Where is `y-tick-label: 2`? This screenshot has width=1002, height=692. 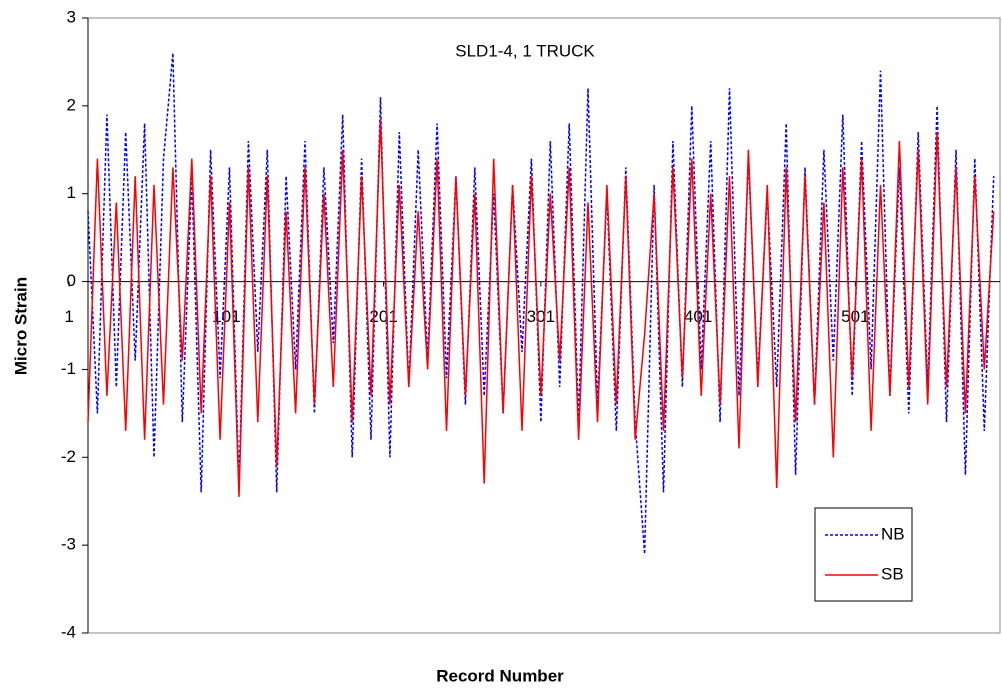 y-tick-label: 2 is located at coordinates (71, 104).